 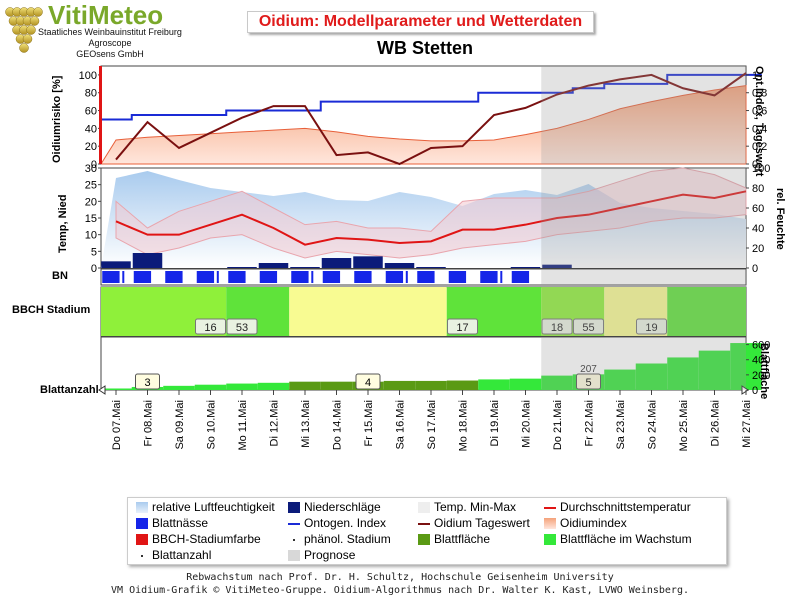 What do you see at coordinates (423, 125) in the screenshot?
I see `oidium-index-area` at bounding box center [423, 125].